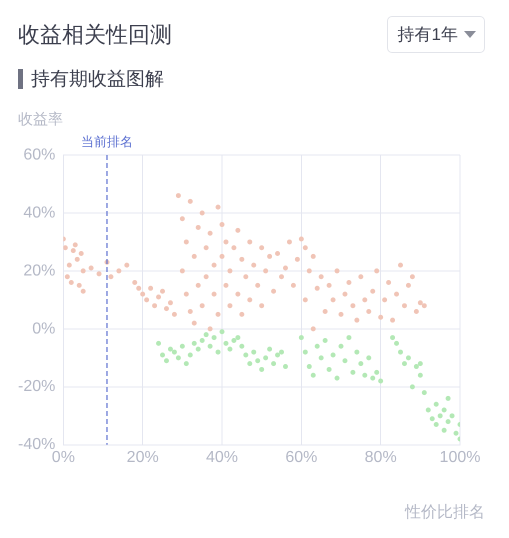 The image size is (509, 538). Describe the element at coordinates (460, 457) in the screenshot. I see `x-tick-label: 100%` at that location.